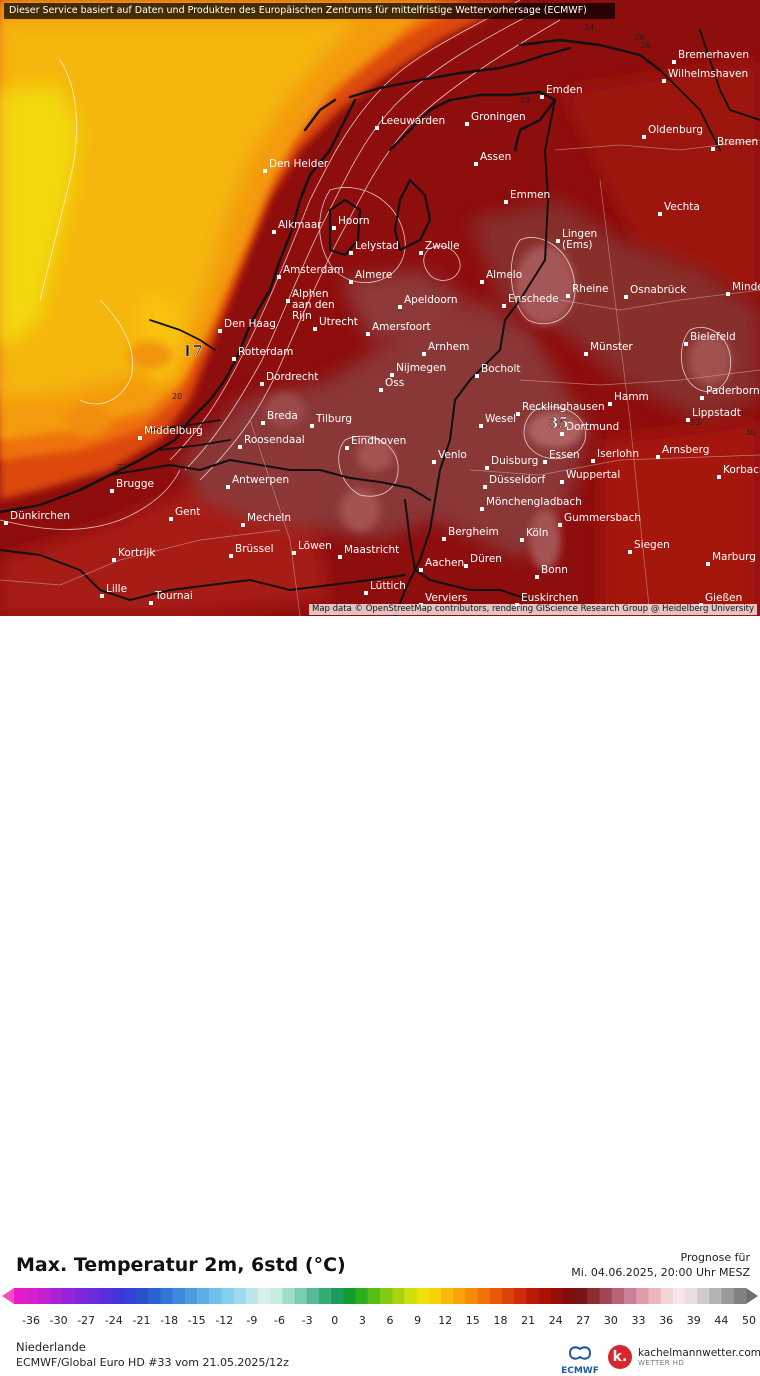  What do you see at coordinates (749, 1320) in the screenshot?
I see `scale-tick-label: 50` at bounding box center [749, 1320].